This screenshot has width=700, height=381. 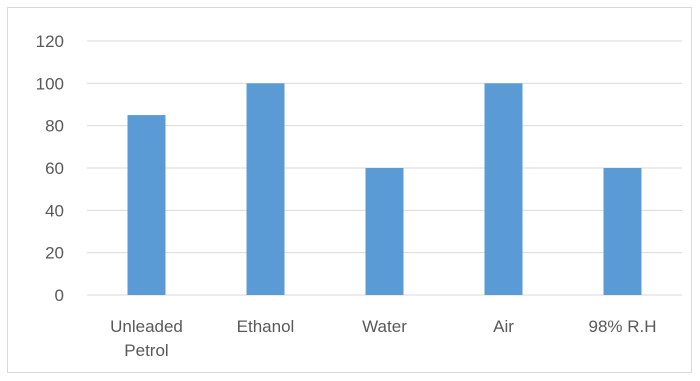 I want to click on y-tick-label: 40, so click(x=54, y=210).